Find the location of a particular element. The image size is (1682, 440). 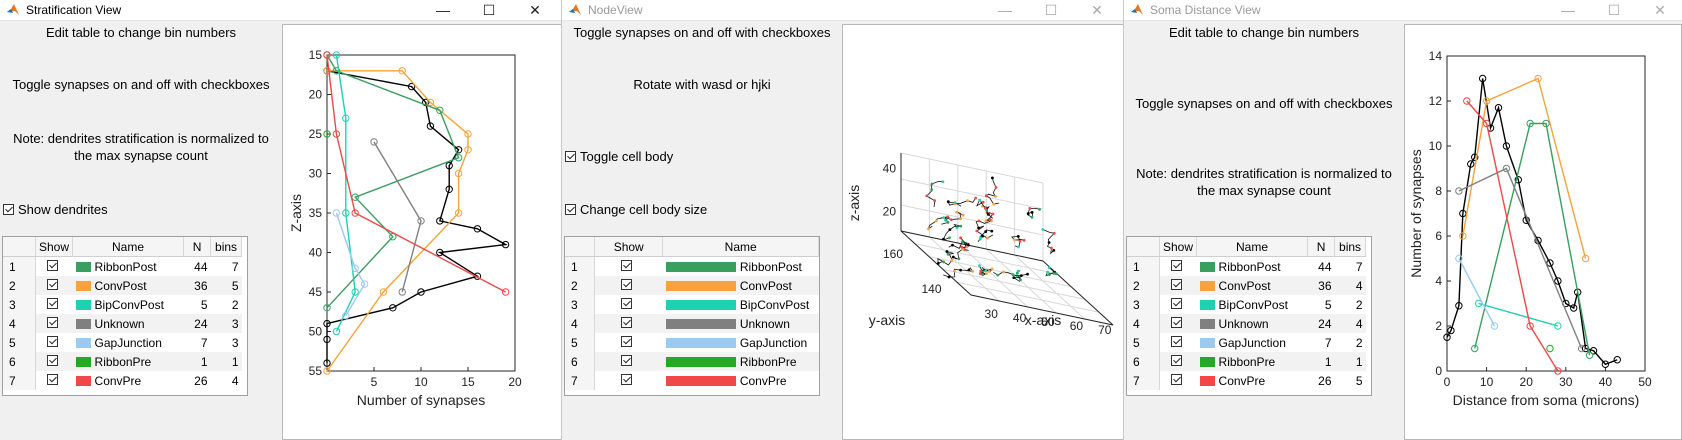

table-row: 2 ConvPost 36 5 is located at coordinates (122, 285).